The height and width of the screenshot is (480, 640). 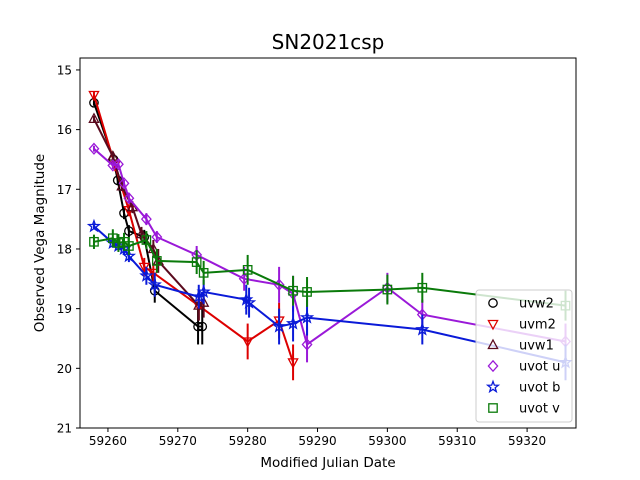 I want to click on legend-label: uvm2, so click(x=537, y=325).